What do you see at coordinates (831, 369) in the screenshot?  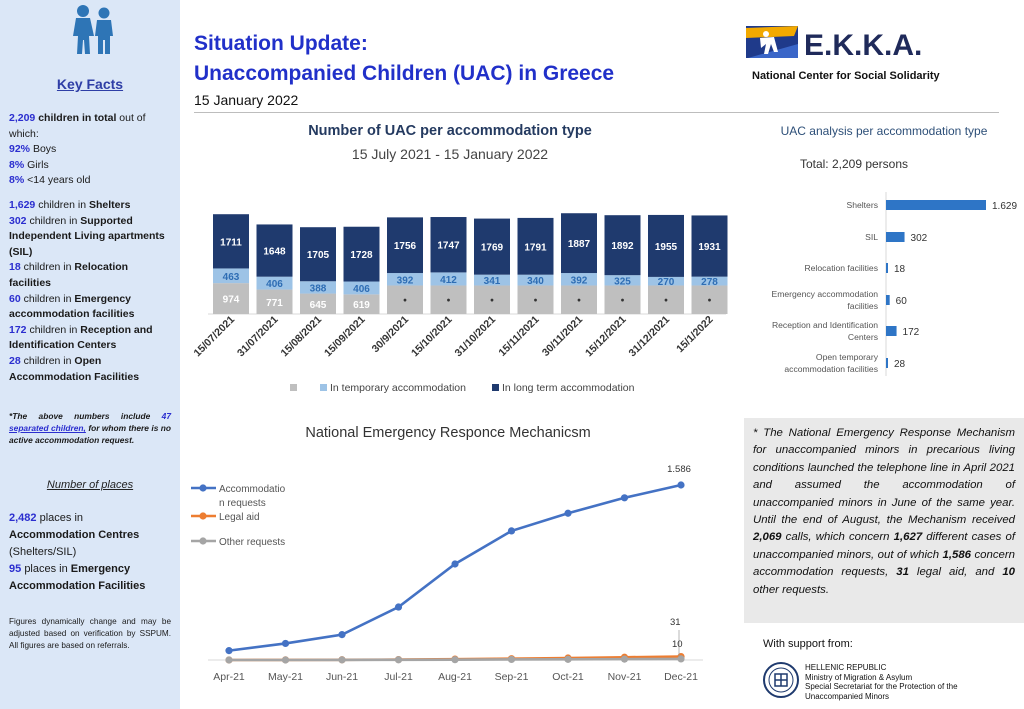 I see `analysis-category-label: accommodation facilities` at bounding box center [831, 369].